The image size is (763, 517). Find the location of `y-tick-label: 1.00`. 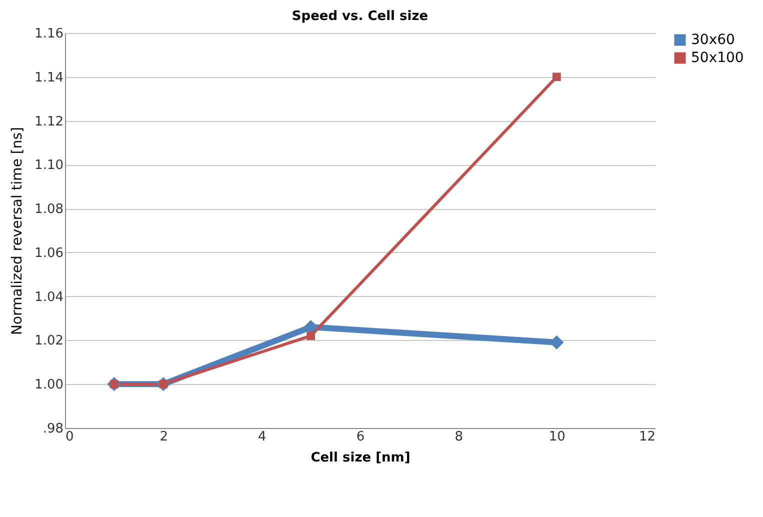

y-tick-label: 1.00 is located at coordinates (49, 385).